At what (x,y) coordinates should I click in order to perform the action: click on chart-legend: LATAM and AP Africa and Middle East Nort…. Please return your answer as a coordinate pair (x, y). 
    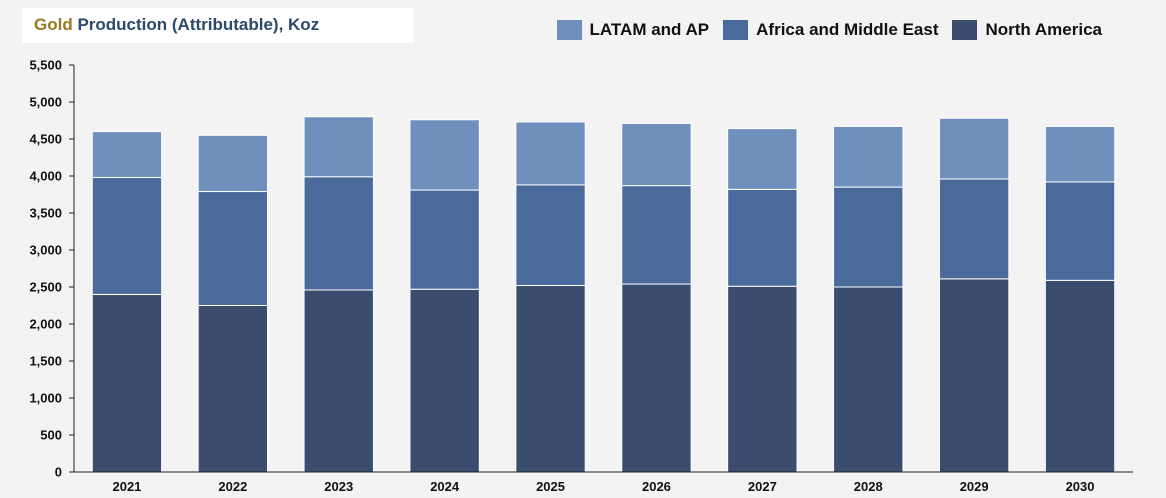
    Looking at the image, I should click on (829, 30).